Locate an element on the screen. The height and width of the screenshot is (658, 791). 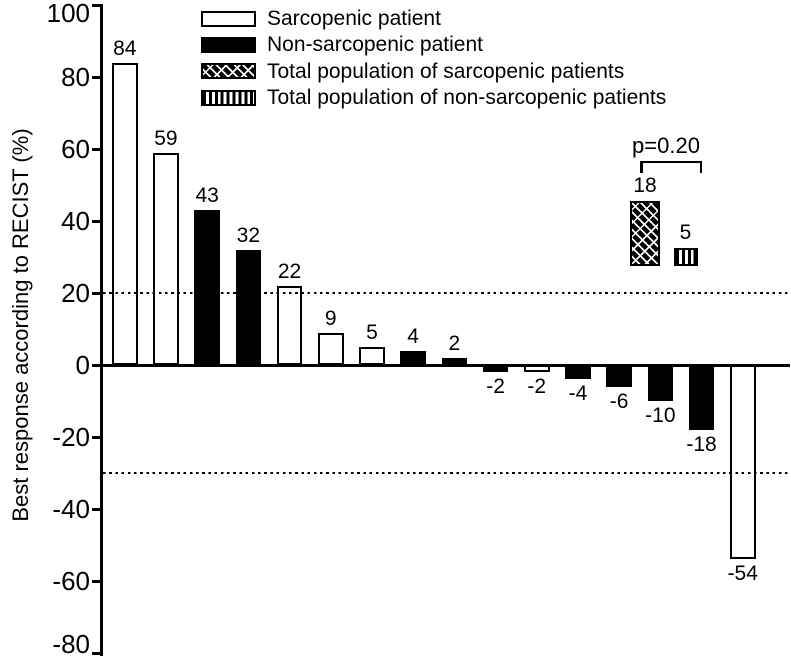
bar-value-label: -18 is located at coordinates (701, 444).